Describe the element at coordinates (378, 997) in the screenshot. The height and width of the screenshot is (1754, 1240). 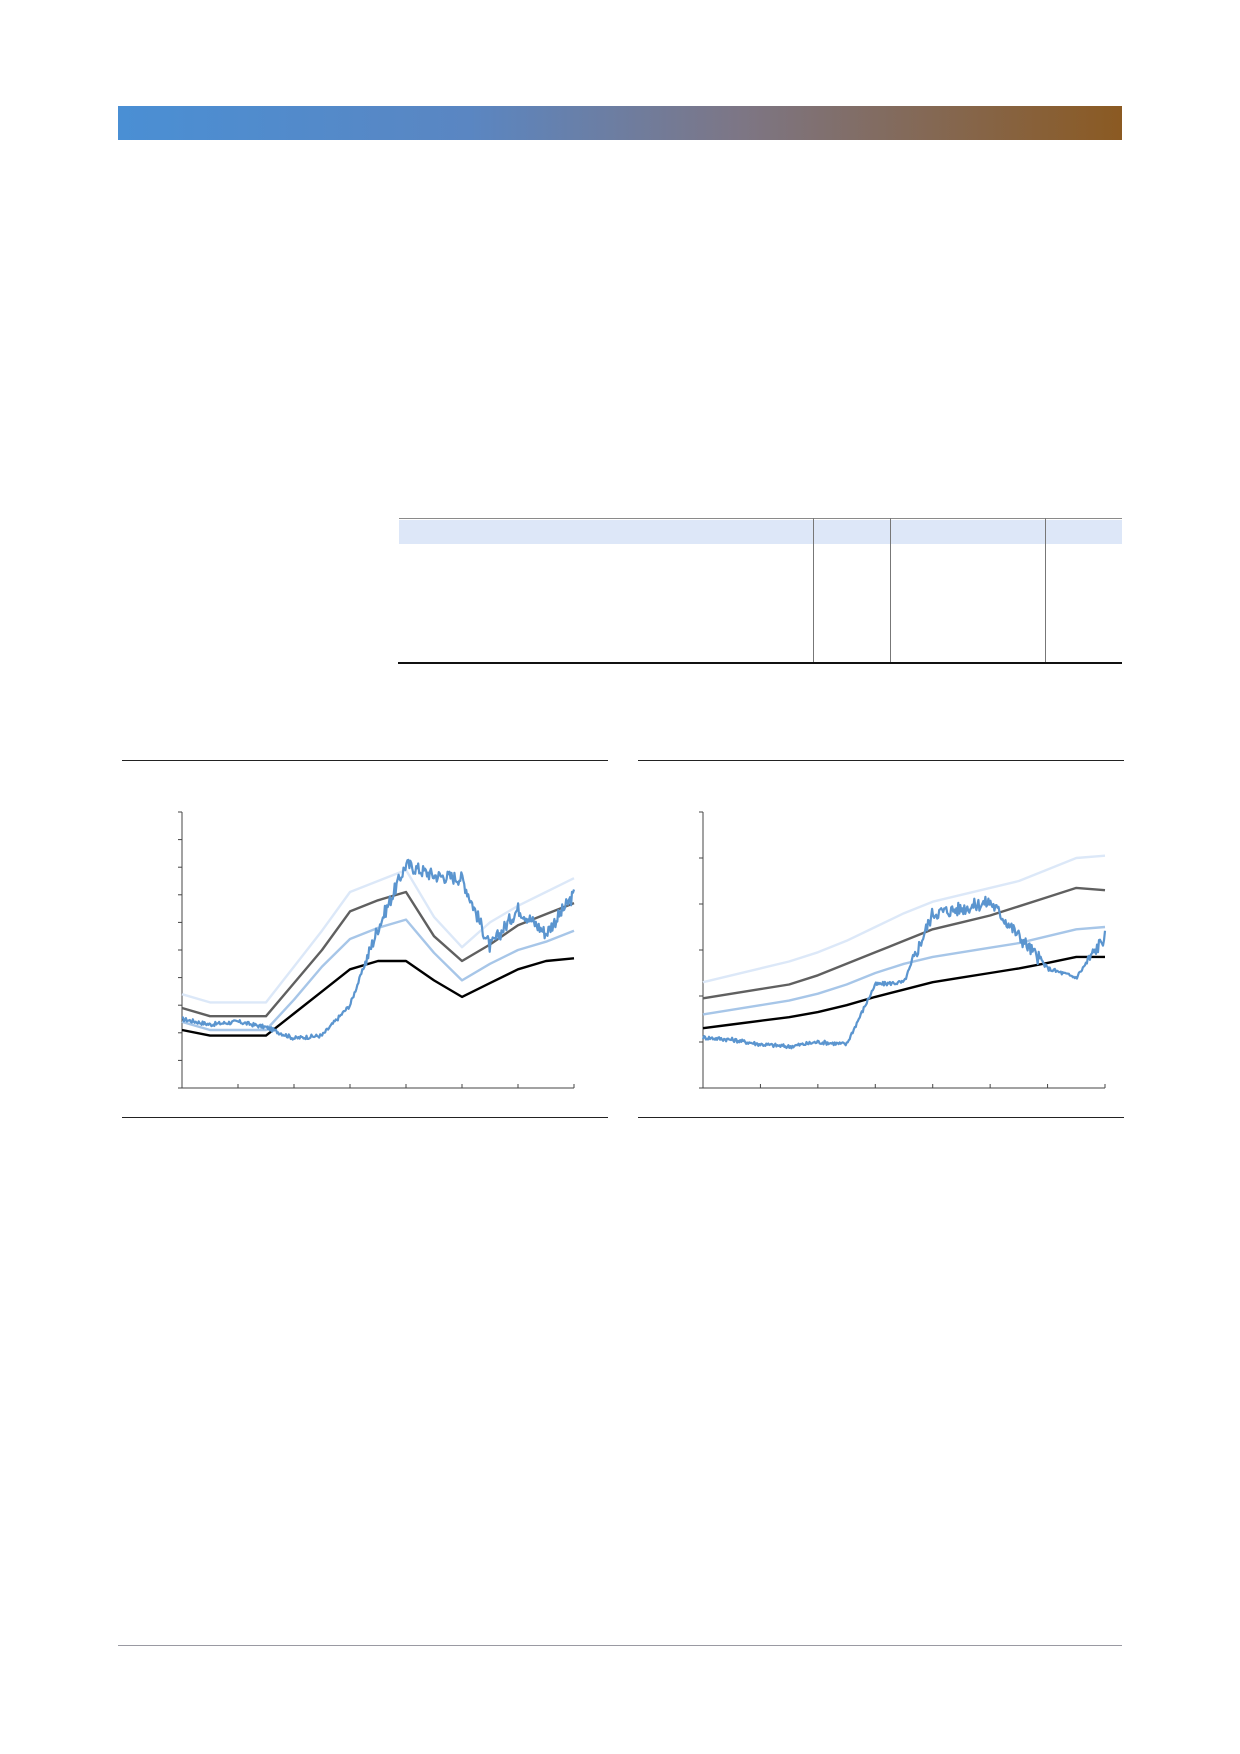
I see `series-line-floor` at that location.